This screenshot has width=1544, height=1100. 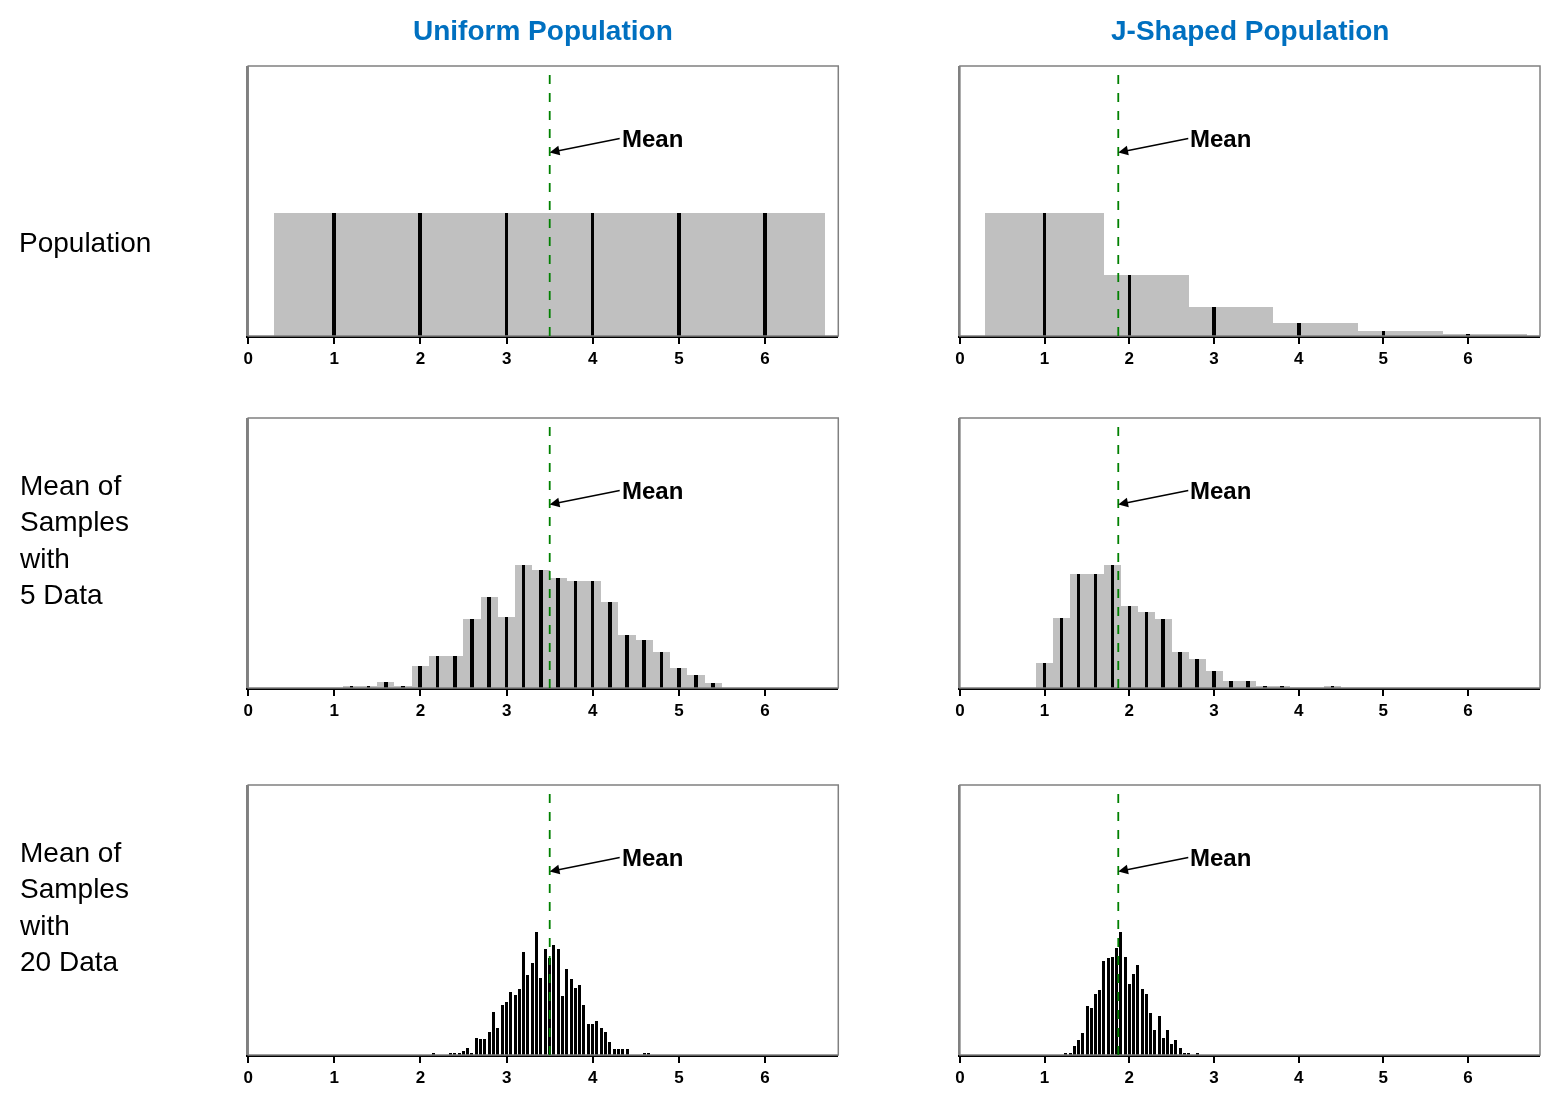 I want to click on chart-title: Uniform Population, so click(x=543, y=30).